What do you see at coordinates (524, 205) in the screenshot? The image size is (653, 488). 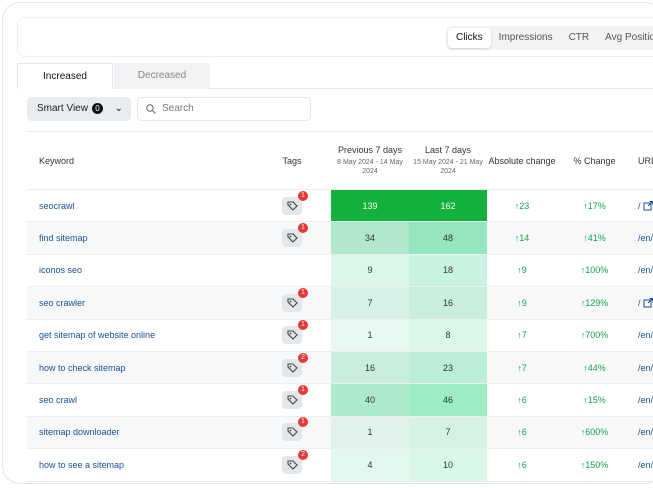 I see `absolute-change: 23` at bounding box center [524, 205].